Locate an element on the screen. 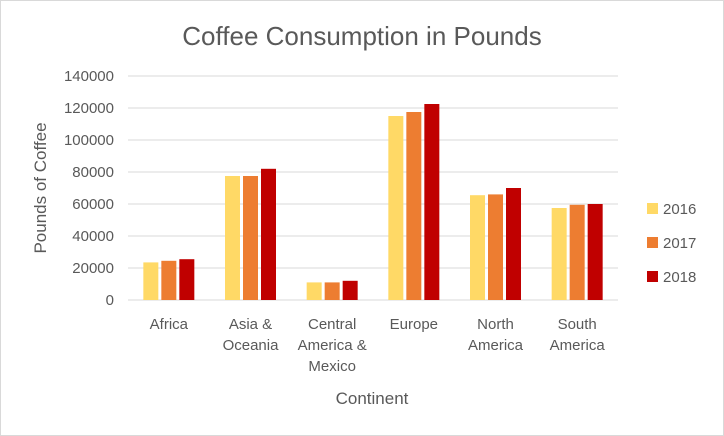 The image size is (724, 436). x-tick-label: Central is located at coordinates (332, 324).